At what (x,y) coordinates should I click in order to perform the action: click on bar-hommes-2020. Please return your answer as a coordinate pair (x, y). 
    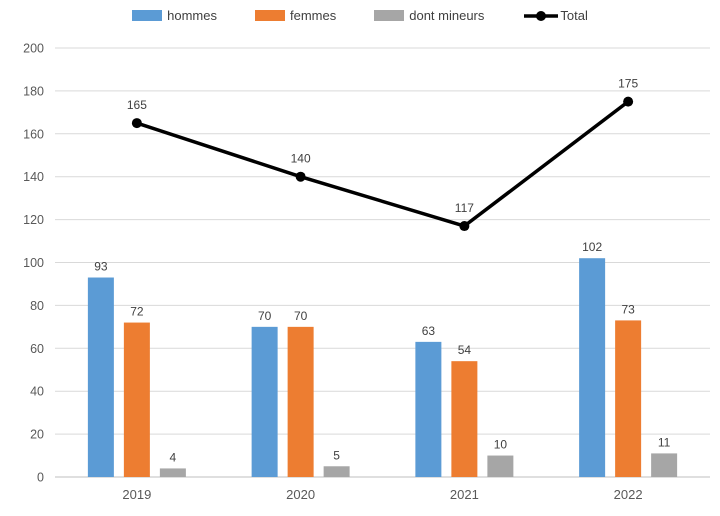
    Looking at the image, I should click on (264, 401).